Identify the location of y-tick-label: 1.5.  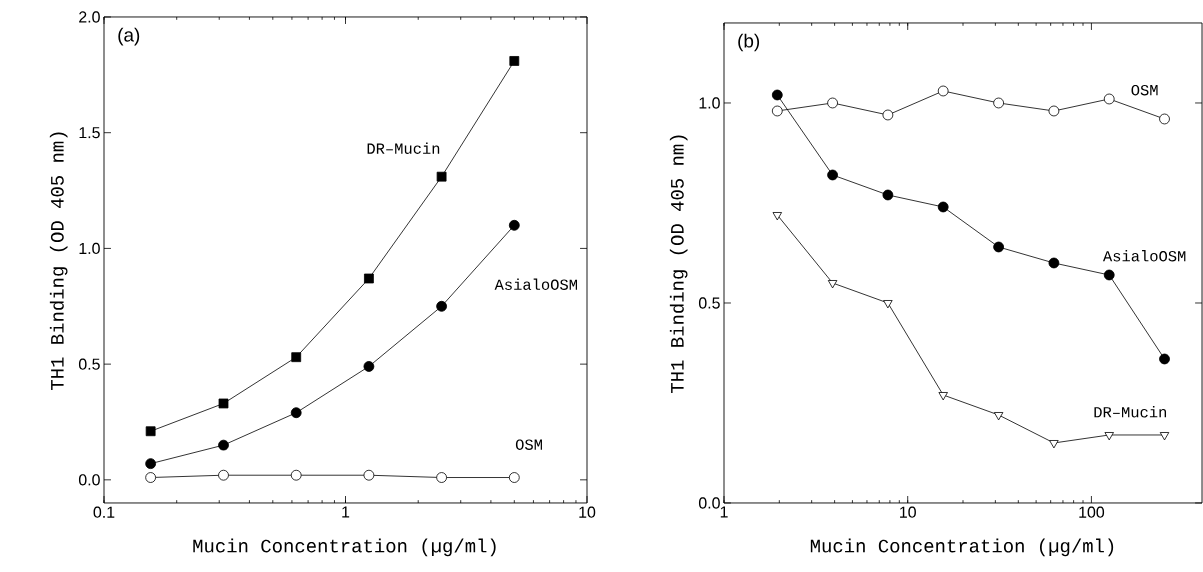
(89, 133).